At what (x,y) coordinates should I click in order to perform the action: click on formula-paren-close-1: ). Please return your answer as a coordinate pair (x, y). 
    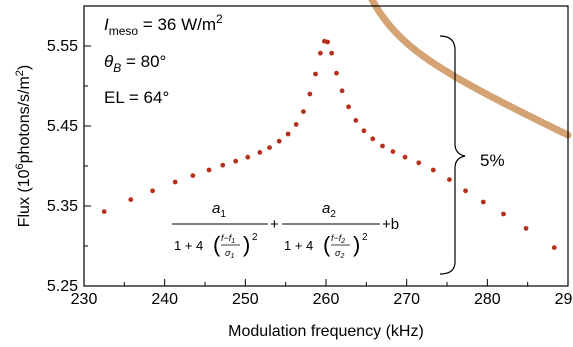
    Looking at the image, I should click on (246, 244).